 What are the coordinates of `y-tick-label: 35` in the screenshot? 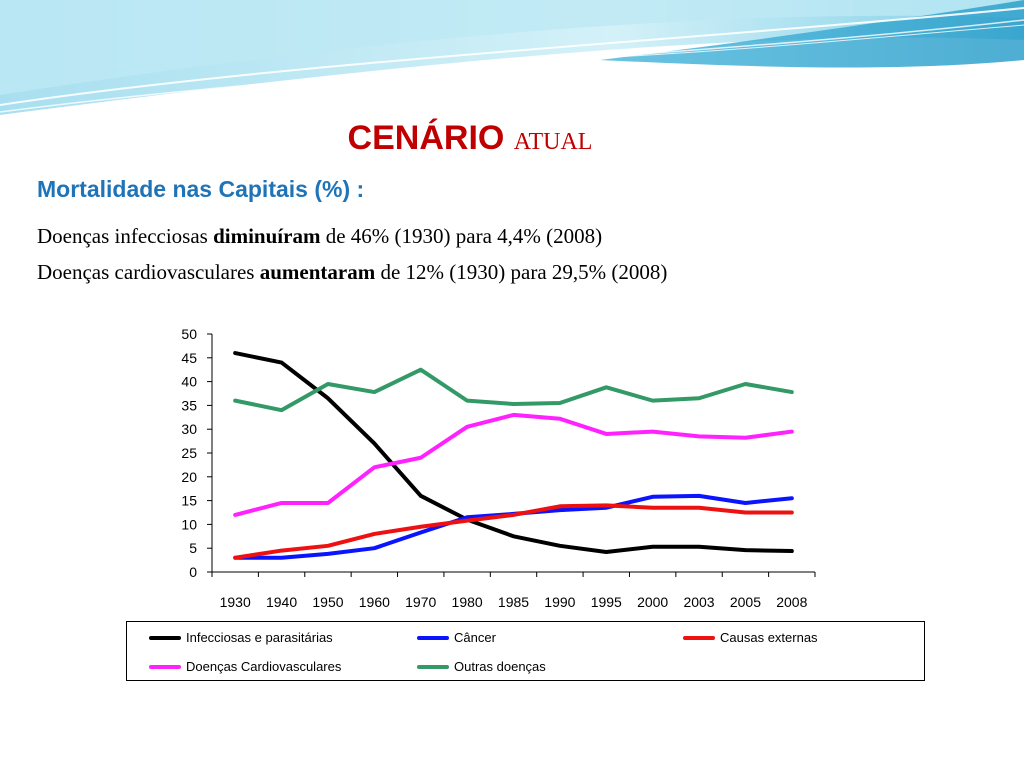 It's located at (189, 405).